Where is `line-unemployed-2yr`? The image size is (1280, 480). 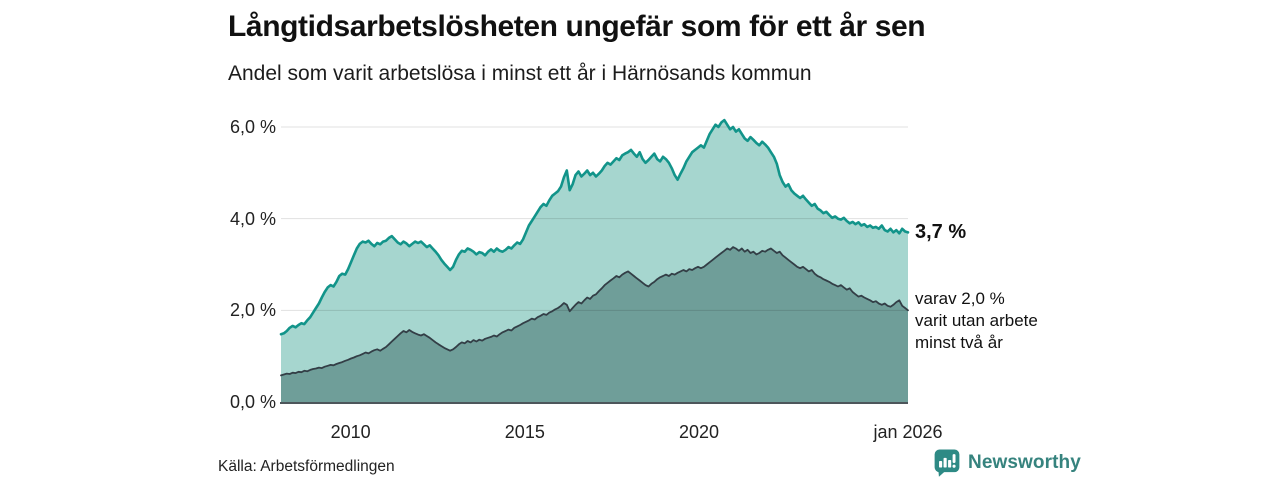 line-unemployed-2yr is located at coordinates (594, 311).